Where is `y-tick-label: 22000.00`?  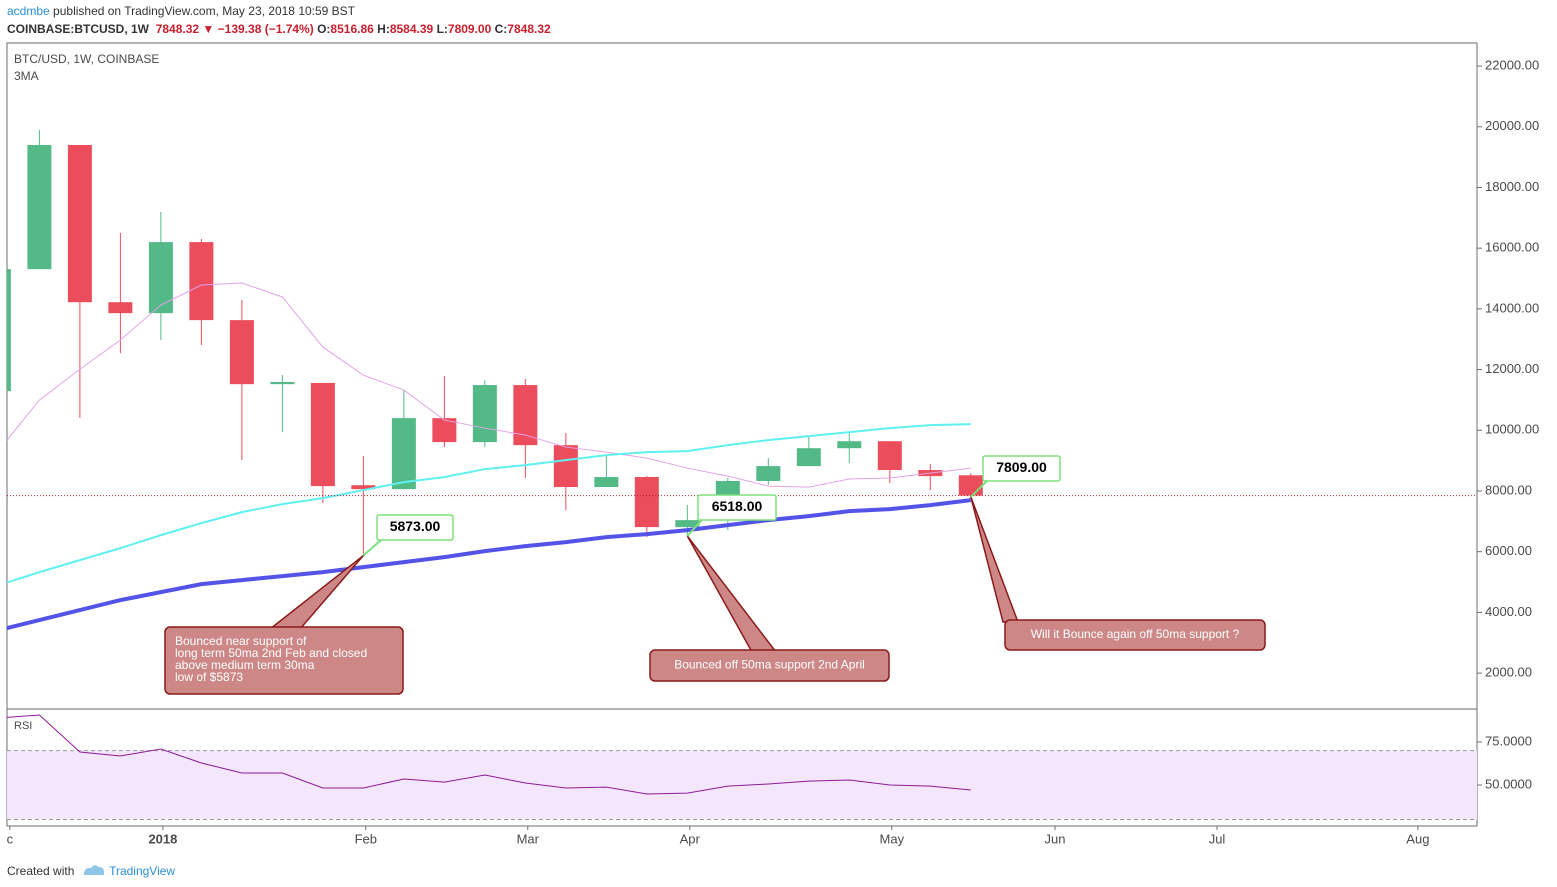 y-tick-label: 22000.00 is located at coordinates (1512, 65).